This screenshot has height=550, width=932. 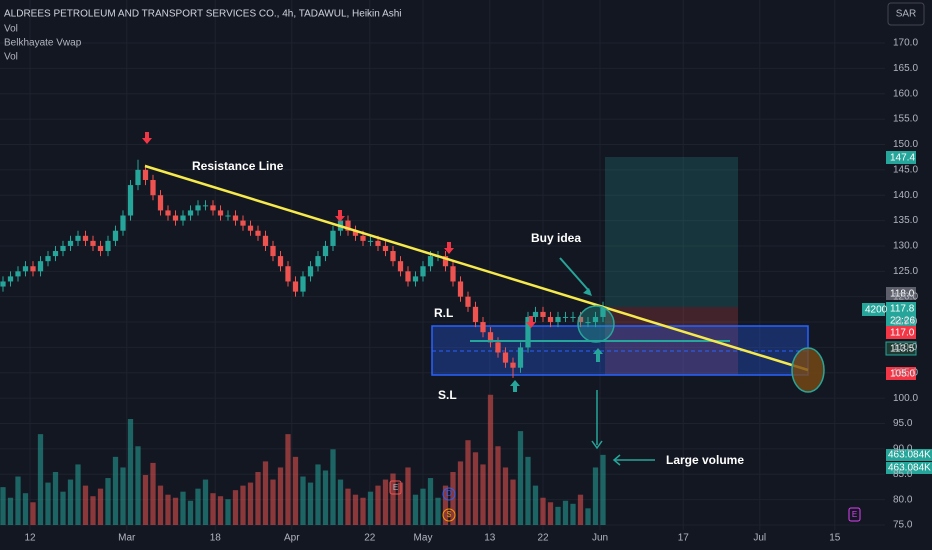 What do you see at coordinates (625, 501) in the screenshot?
I see `events: E D $ E` at bounding box center [625, 501].